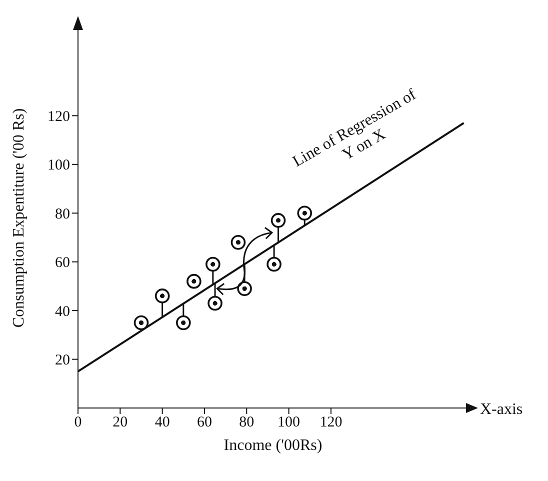 Image resolution: width=548 pixels, height=481 pixels. Describe the element at coordinates (289, 422) in the screenshot. I see `x-tick-label: 100` at that location.